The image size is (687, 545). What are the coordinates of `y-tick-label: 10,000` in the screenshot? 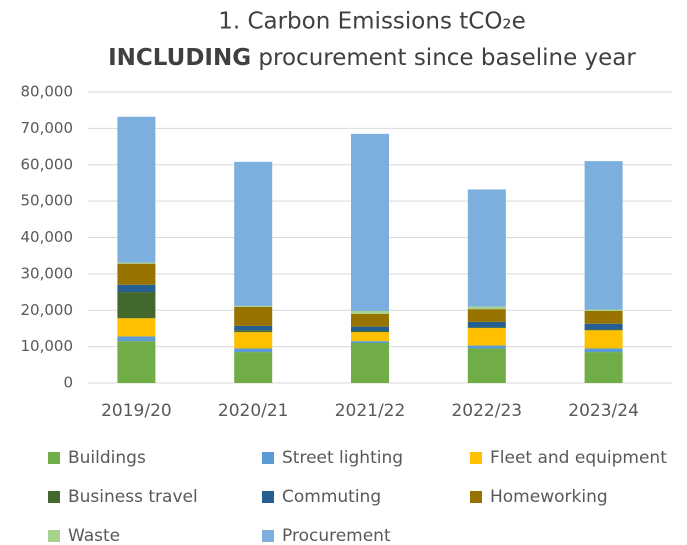 It's located at (47, 346).